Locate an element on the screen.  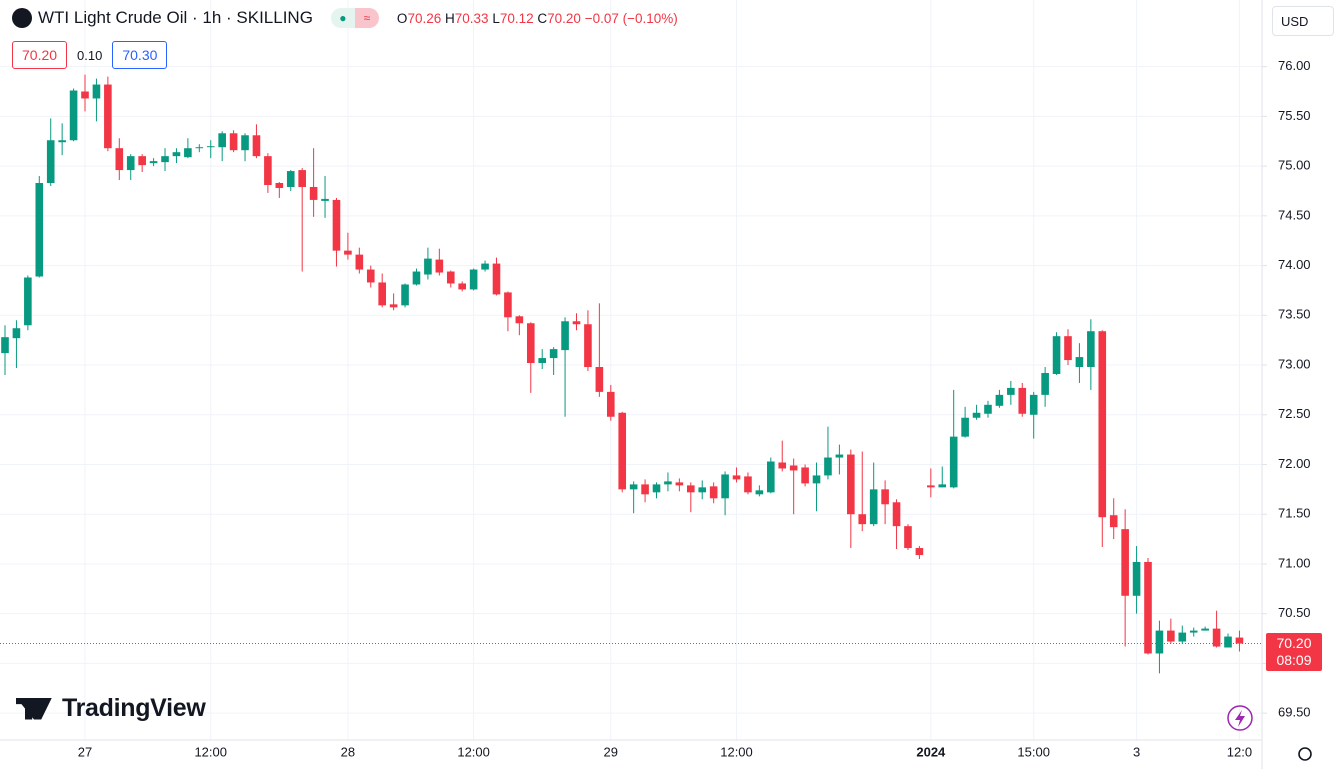
brand-logo: TradingView is located at coordinates (111, 708).